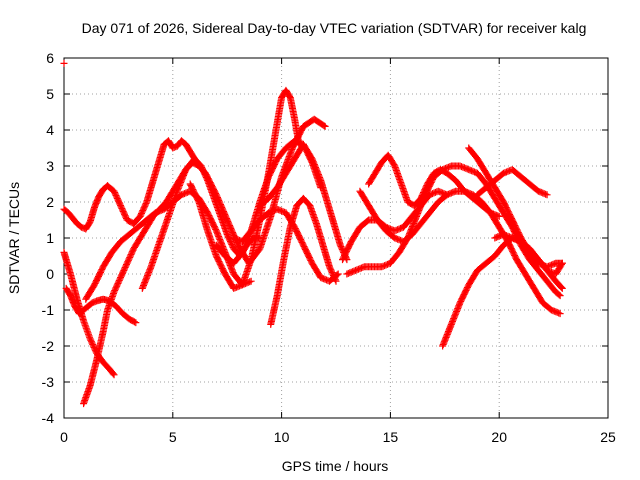 The height and width of the screenshot is (480, 640). What do you see at coordinates (391, 437) in the screenshot?
I see `x-tick-label: 15` at bounding box center [391, 437].